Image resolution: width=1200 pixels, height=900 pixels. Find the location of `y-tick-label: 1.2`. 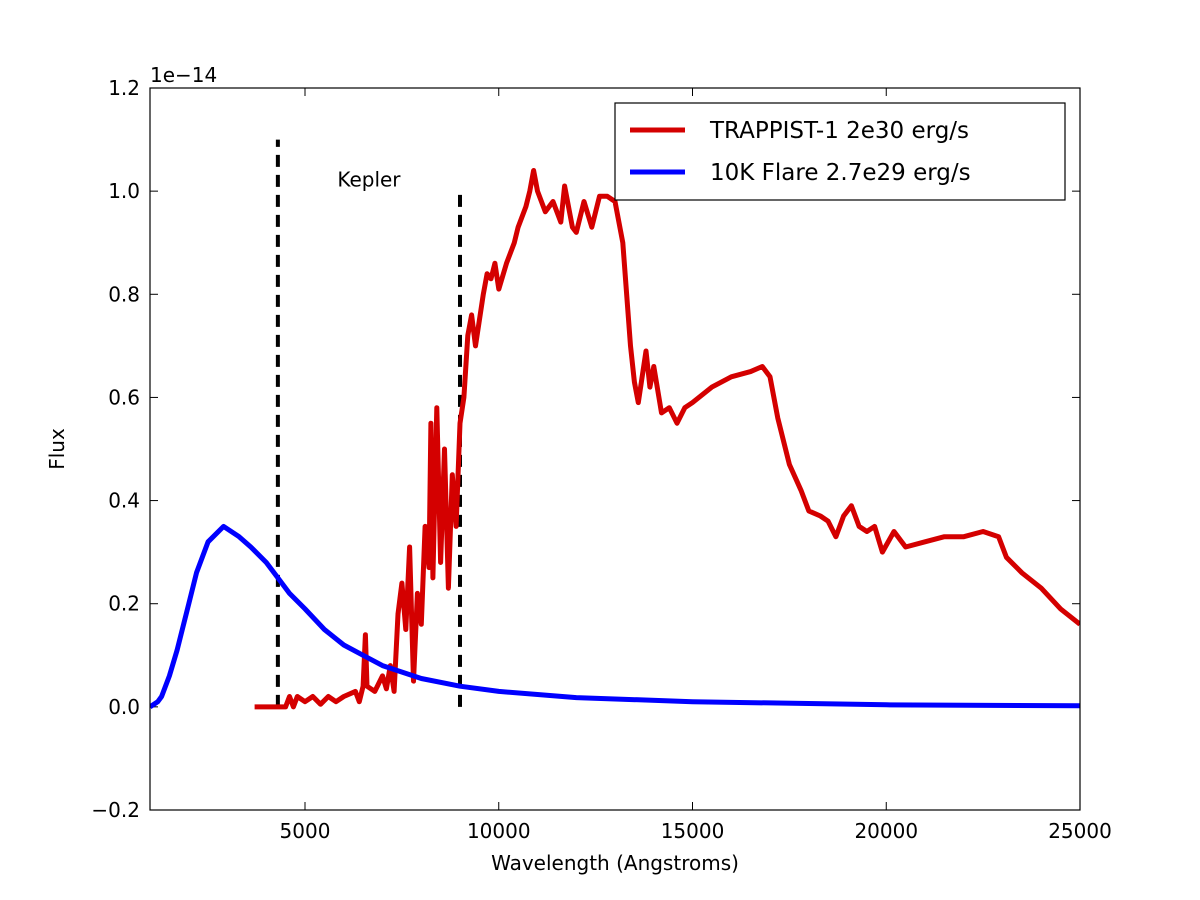

y-tick-label: 1.2 is located at coordinates (124, 88).